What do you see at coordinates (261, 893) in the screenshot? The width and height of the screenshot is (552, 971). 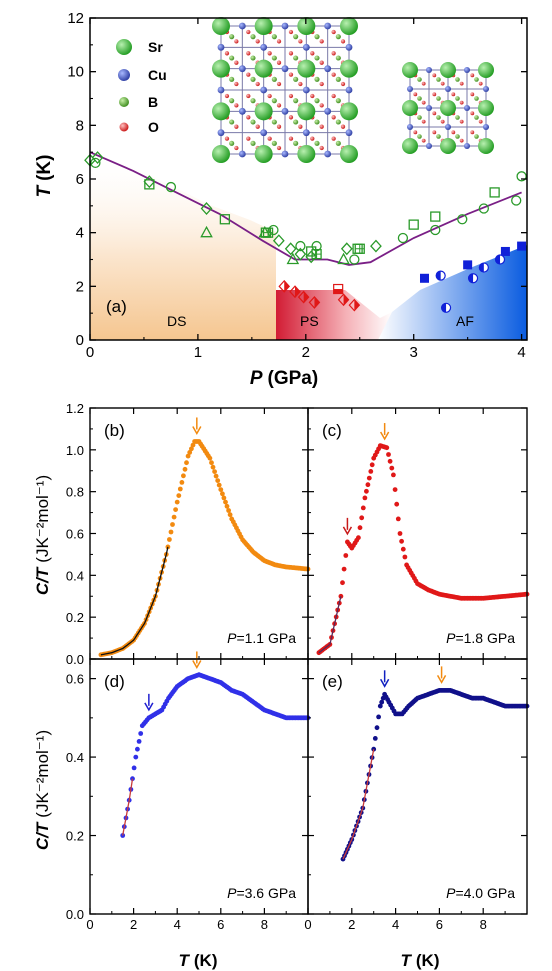 I see `pressure-label: P=3.6 GPa` at bounding box center [261, 893].